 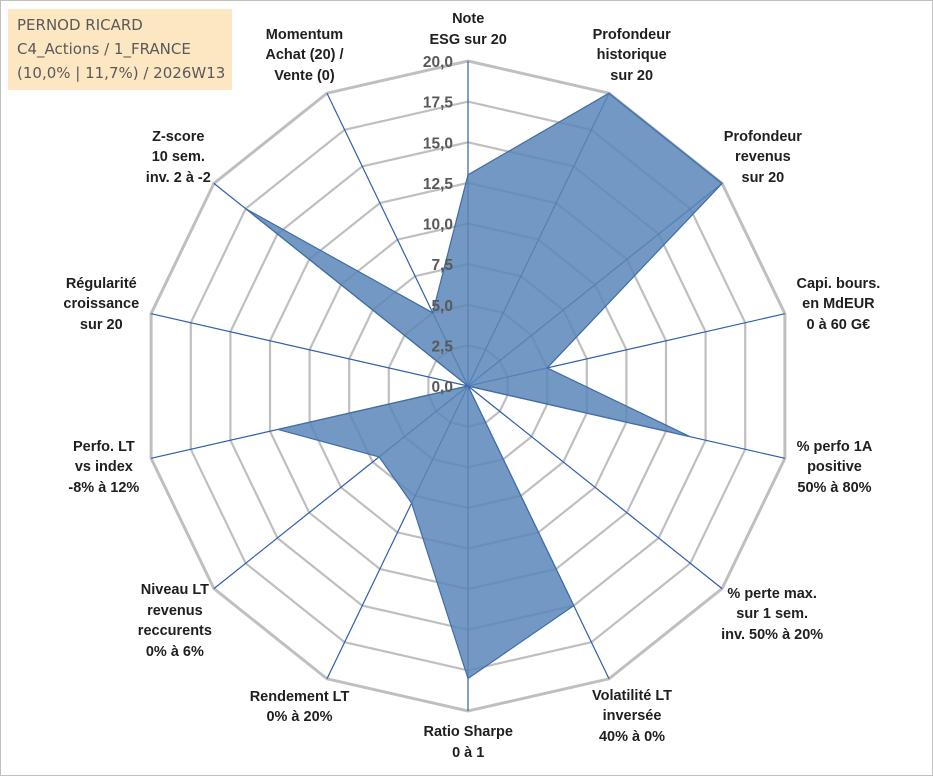 I want to click on axis-label-line: 0 à 60 G€, so click(x=838, y=324).